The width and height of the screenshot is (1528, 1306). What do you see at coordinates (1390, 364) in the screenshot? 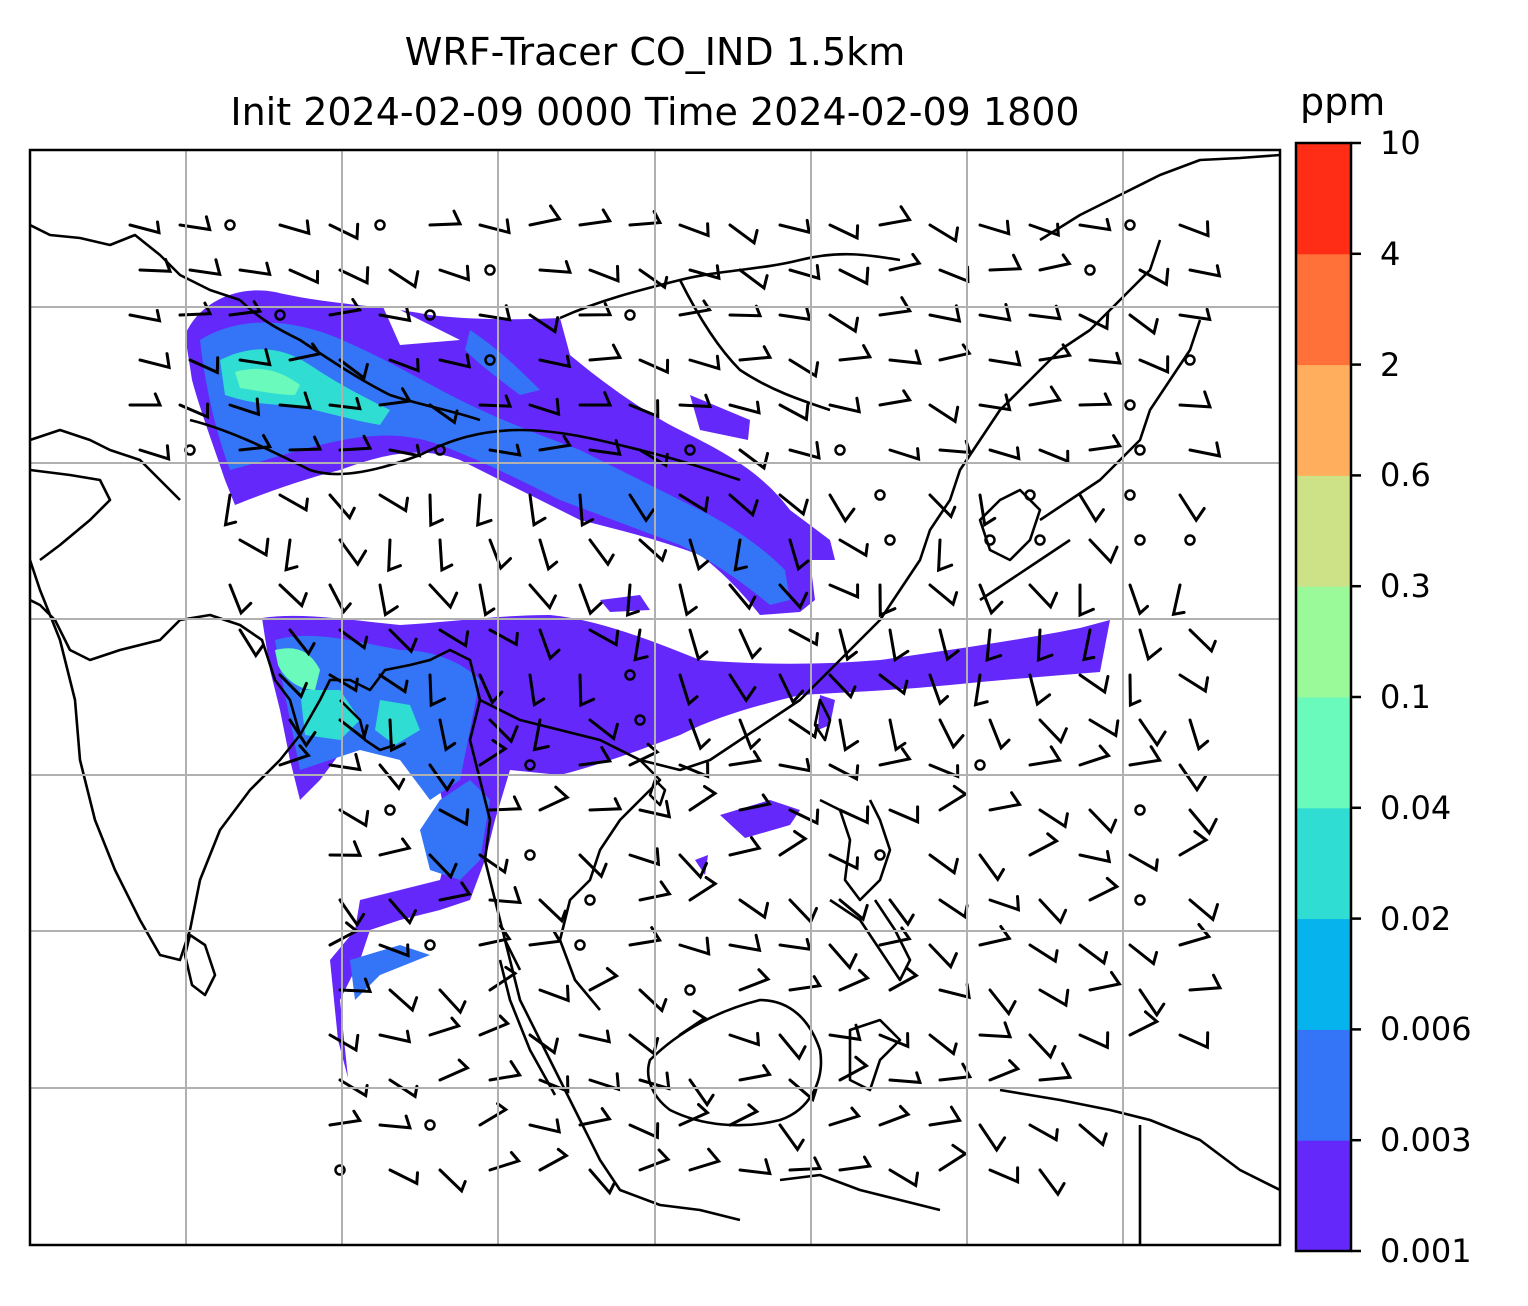
I see `colorbar-tick-label: 2` at bounding box center [1390, 364].